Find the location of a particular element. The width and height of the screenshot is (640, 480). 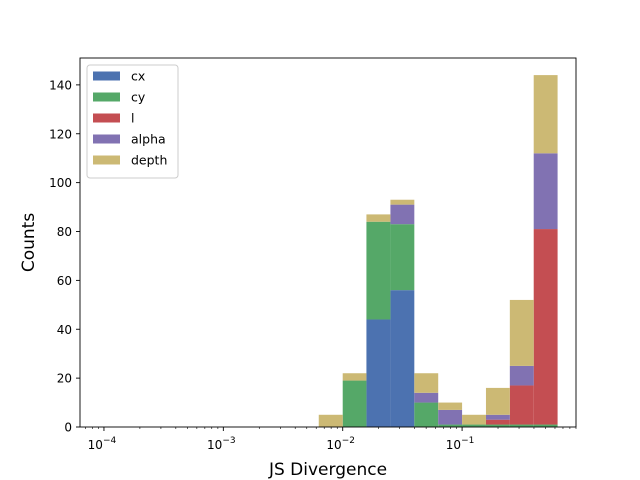

legend-label-alpha: alpha is located at coordinates (148, 139).